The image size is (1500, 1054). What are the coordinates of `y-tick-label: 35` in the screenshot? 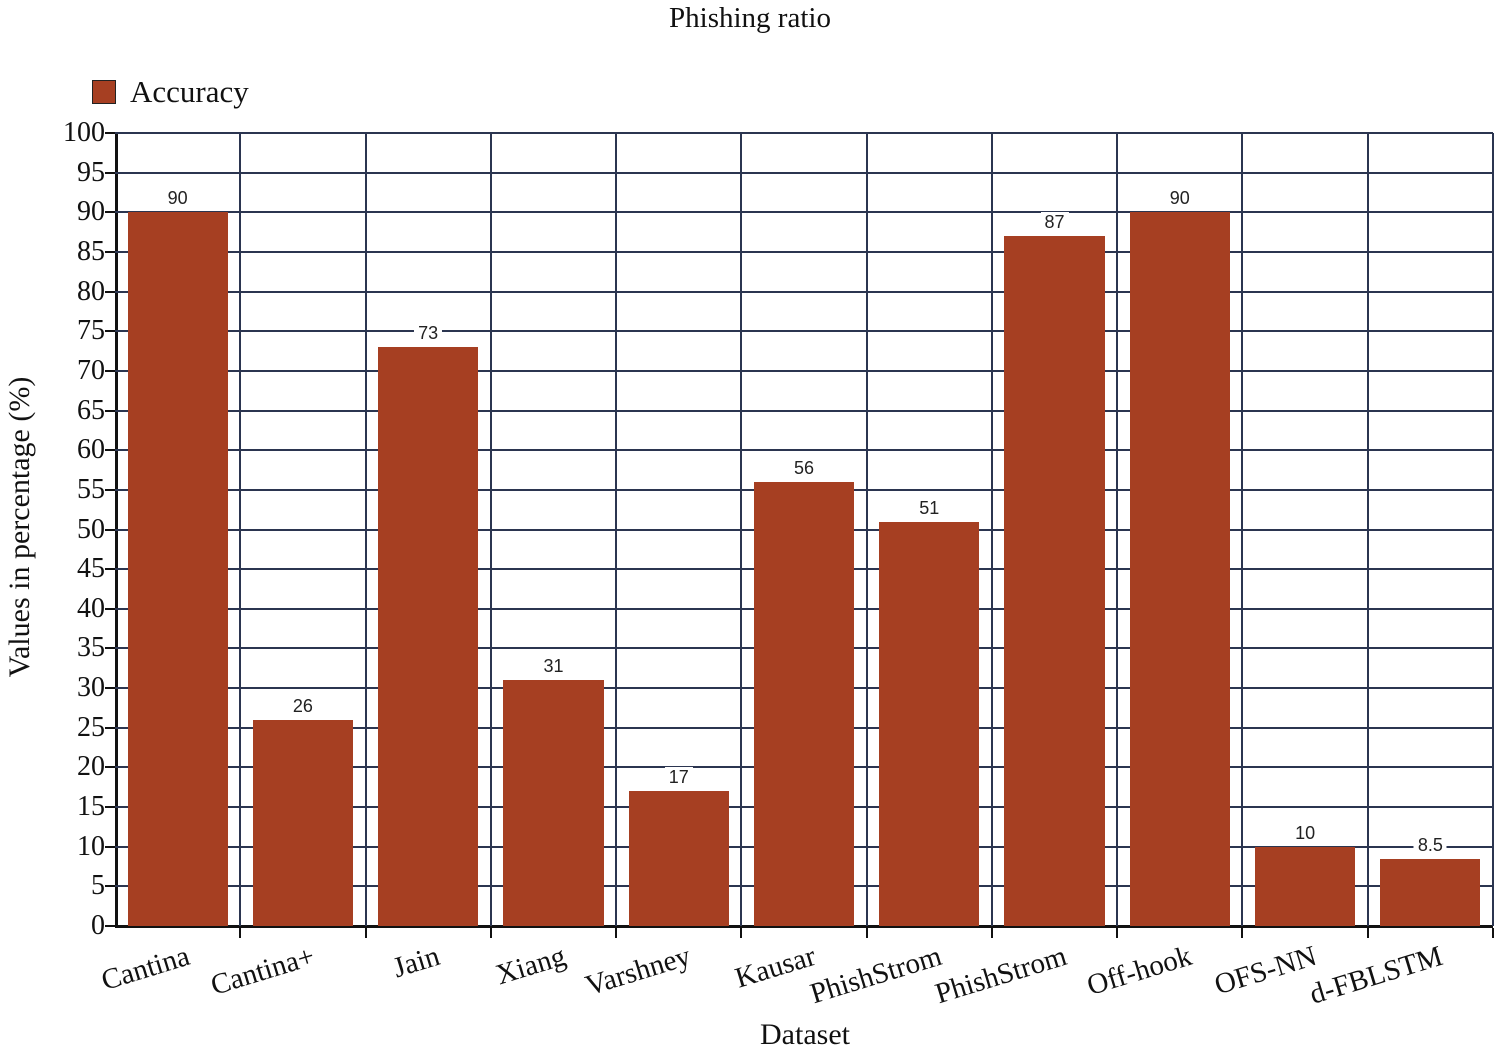 It's located at (91, 648).